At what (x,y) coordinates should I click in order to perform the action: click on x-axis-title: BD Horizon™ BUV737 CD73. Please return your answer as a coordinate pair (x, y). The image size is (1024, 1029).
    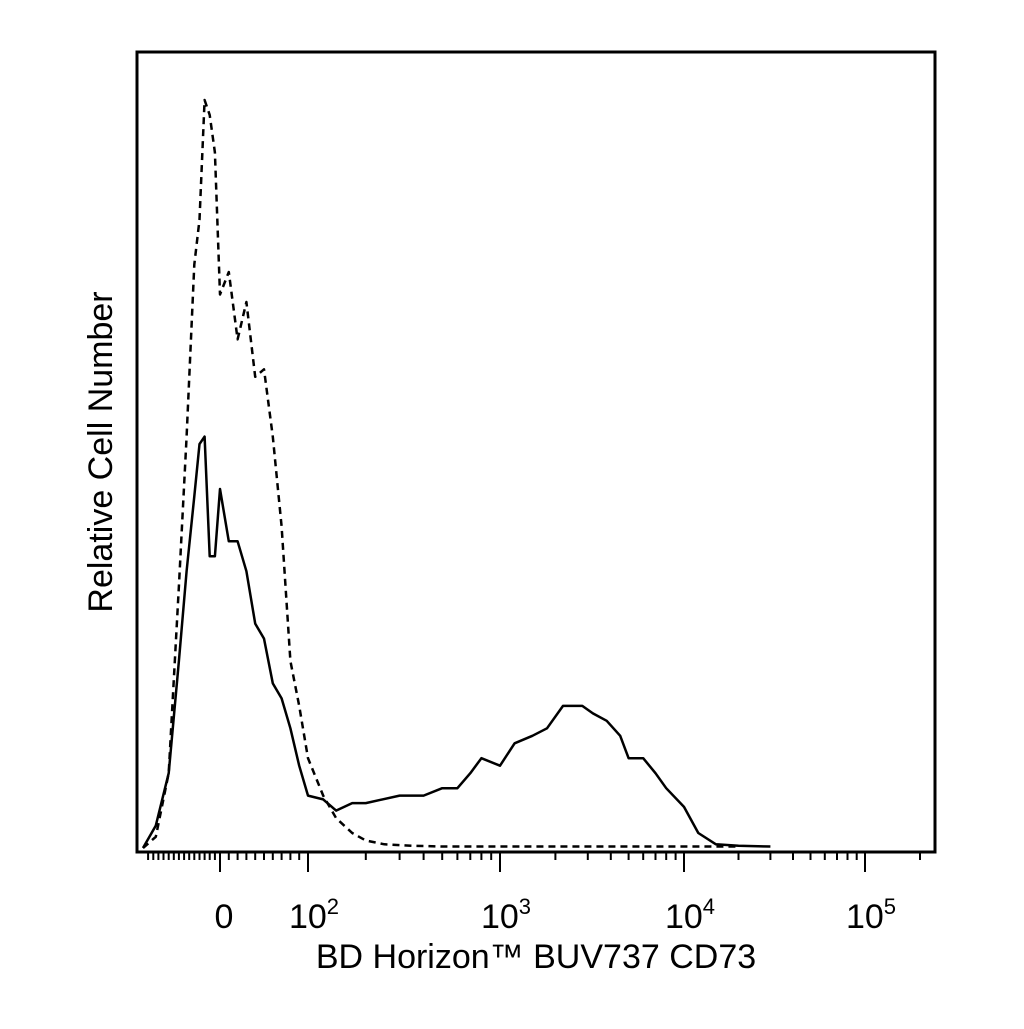
    Looking at the image, I should click on (536, 957).